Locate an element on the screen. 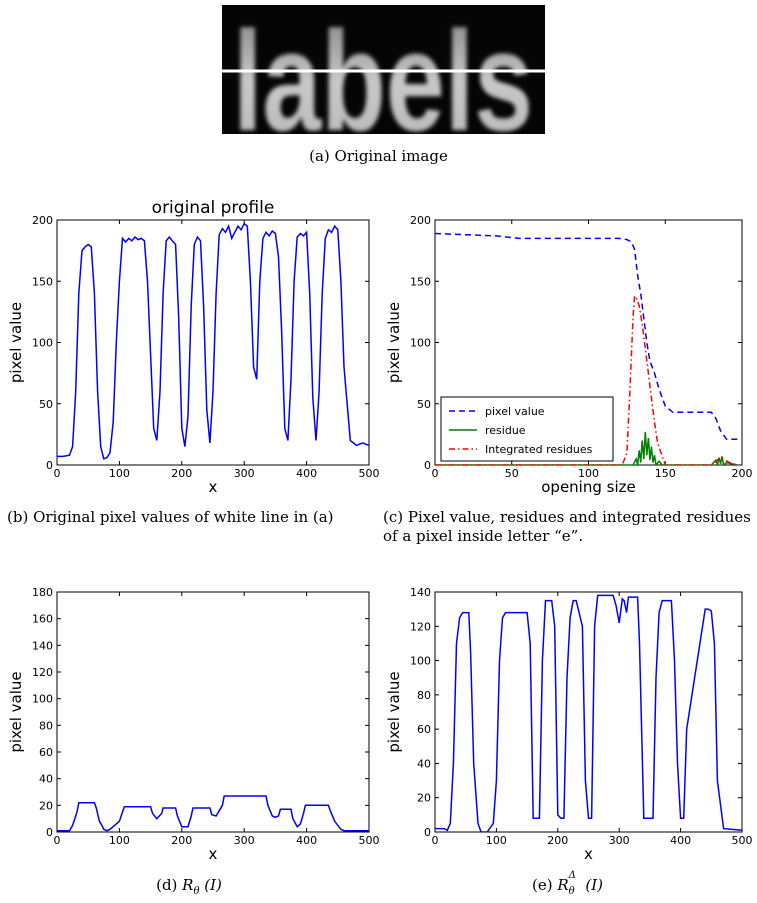 The height and width of the screenshot is (903, 757). x-tick-label: 150 is located at coordinates (665, 473).